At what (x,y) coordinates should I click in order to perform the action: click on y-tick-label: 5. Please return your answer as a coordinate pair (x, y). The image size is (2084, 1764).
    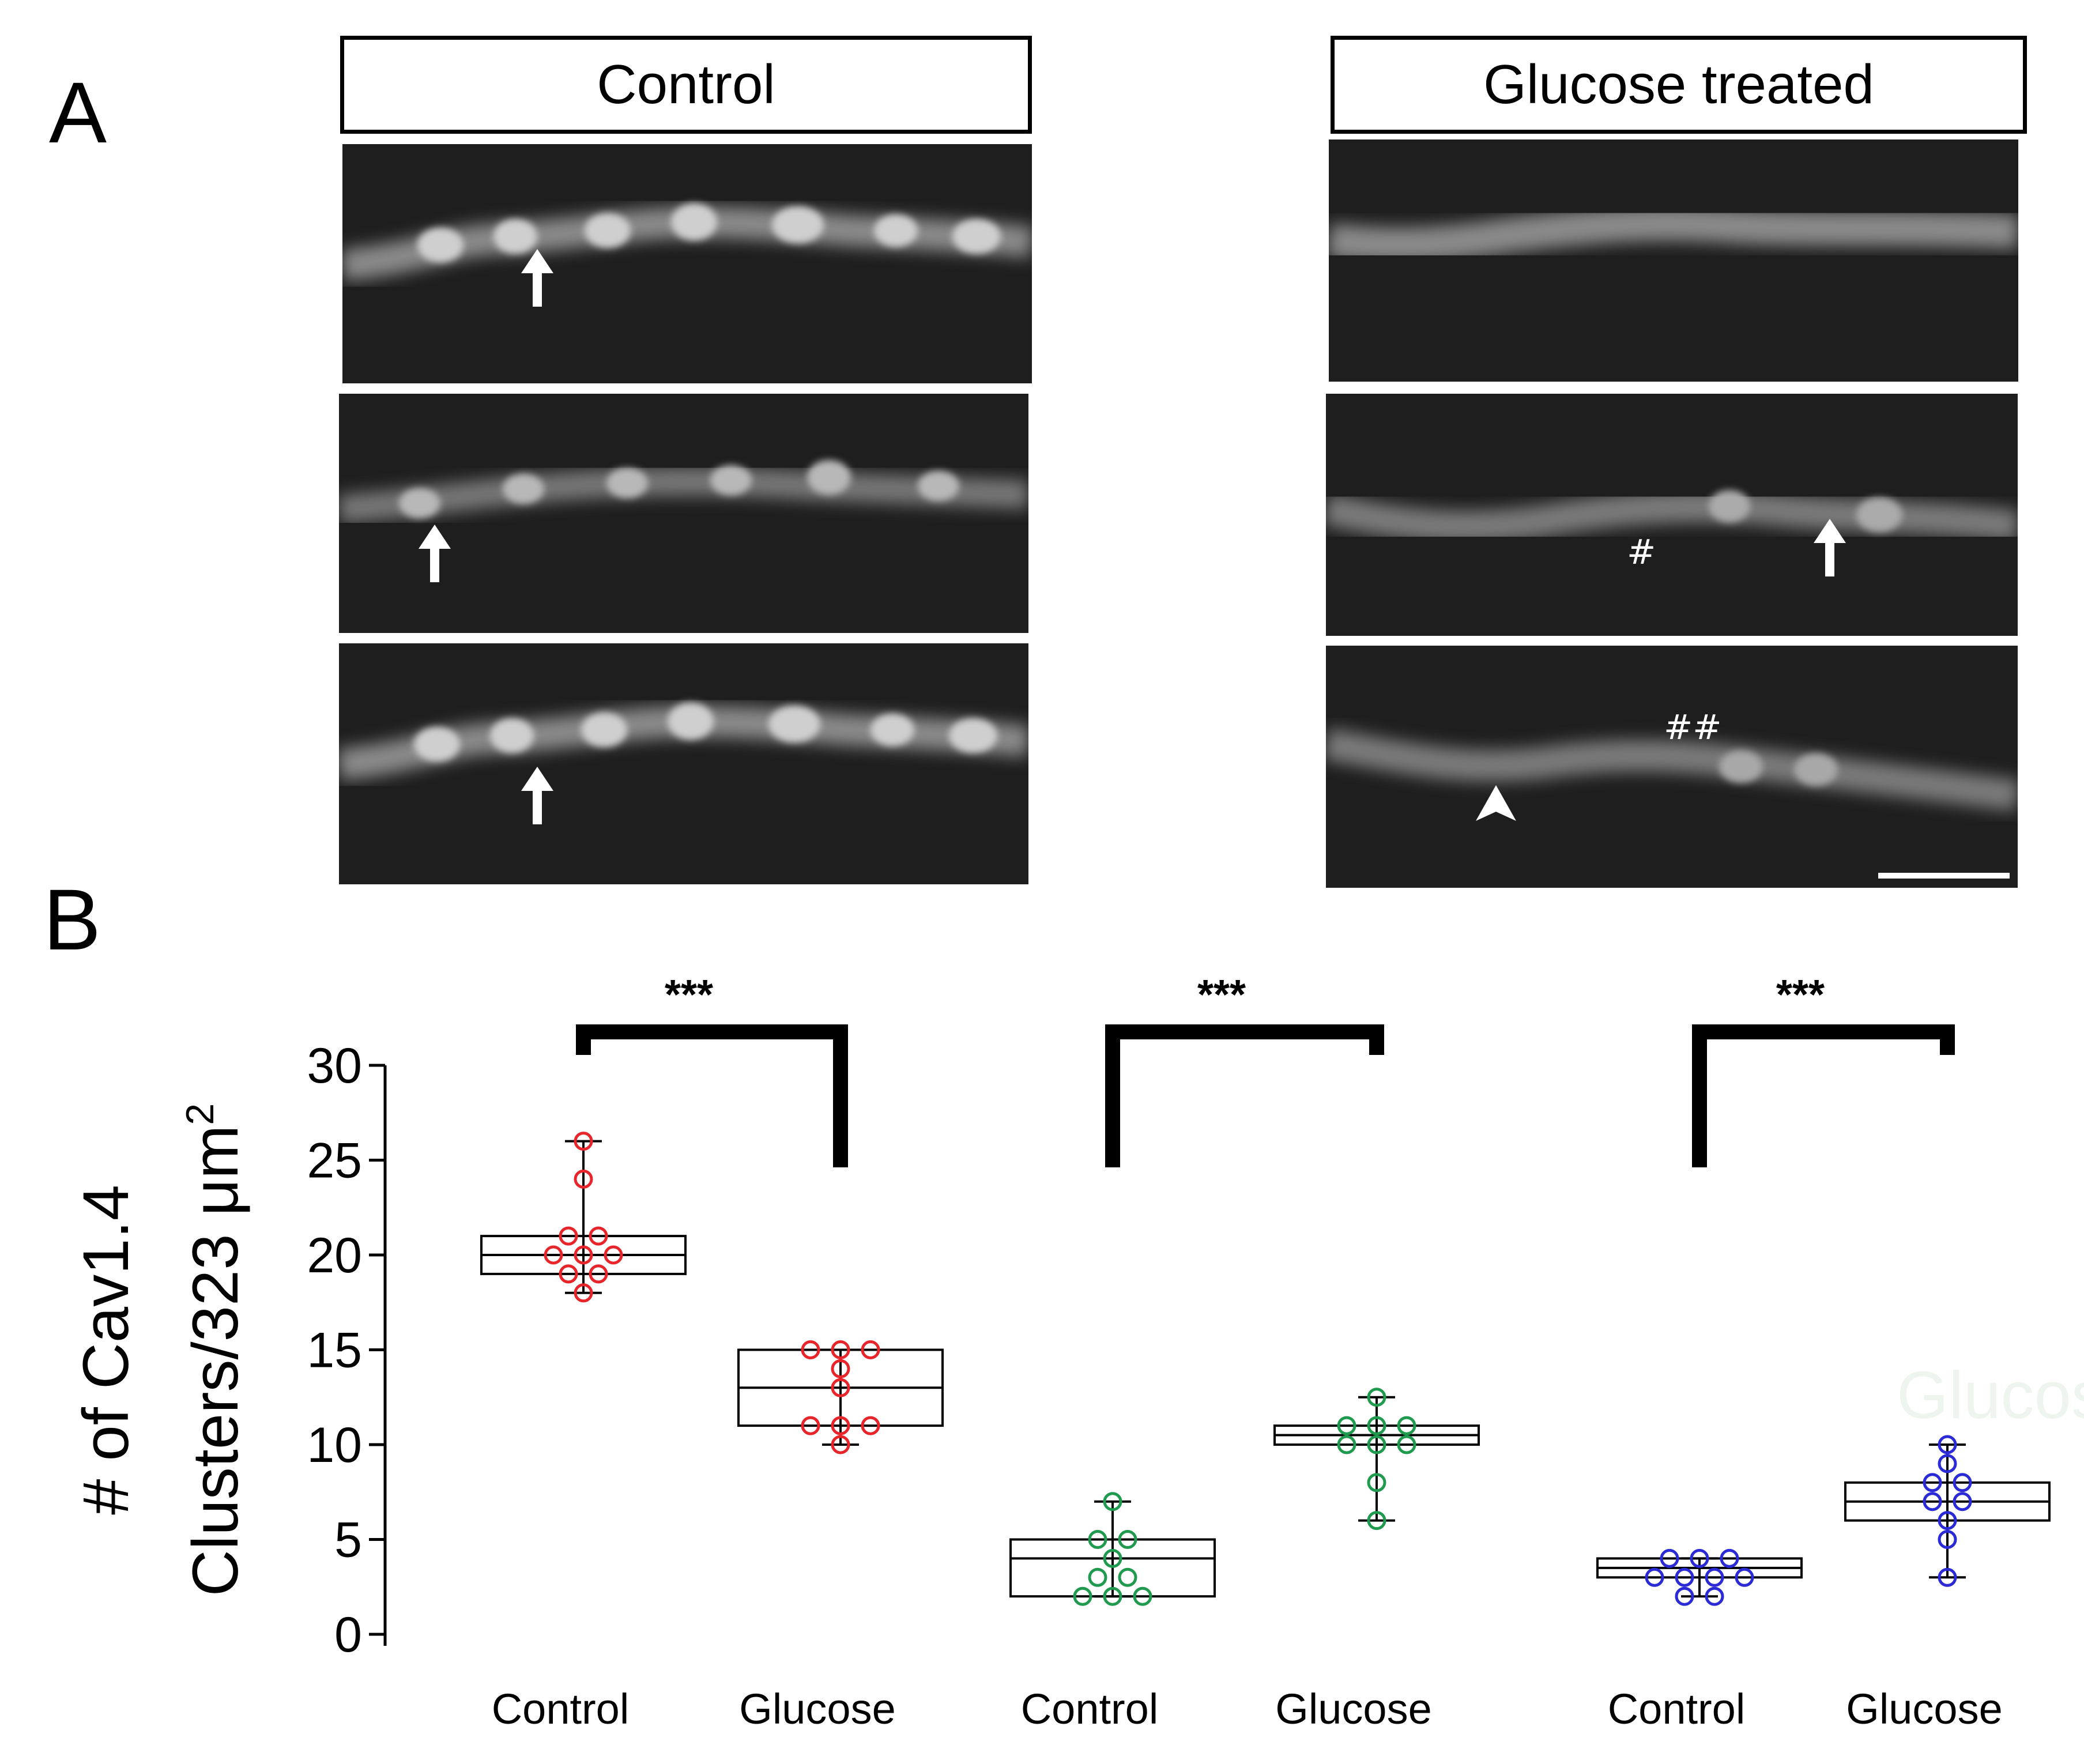
    Looking at the image, I should click on (348, 1540).